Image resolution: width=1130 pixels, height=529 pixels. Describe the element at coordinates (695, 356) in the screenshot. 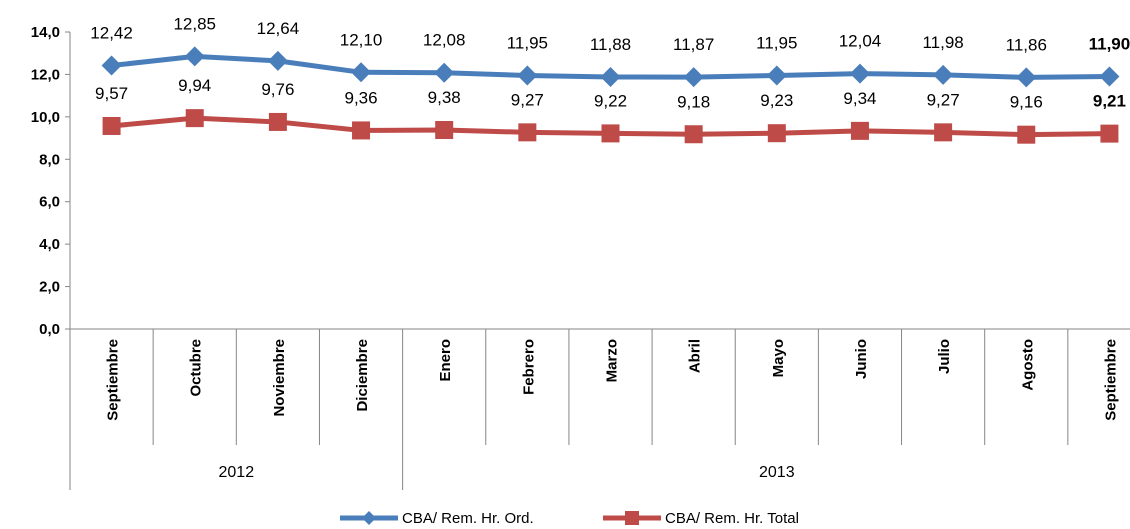

I see `category-label: Abril` at that location.